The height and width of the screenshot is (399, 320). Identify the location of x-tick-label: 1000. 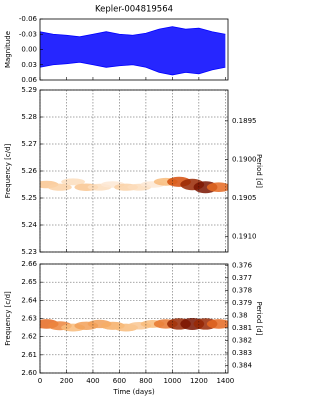
(172, 381).